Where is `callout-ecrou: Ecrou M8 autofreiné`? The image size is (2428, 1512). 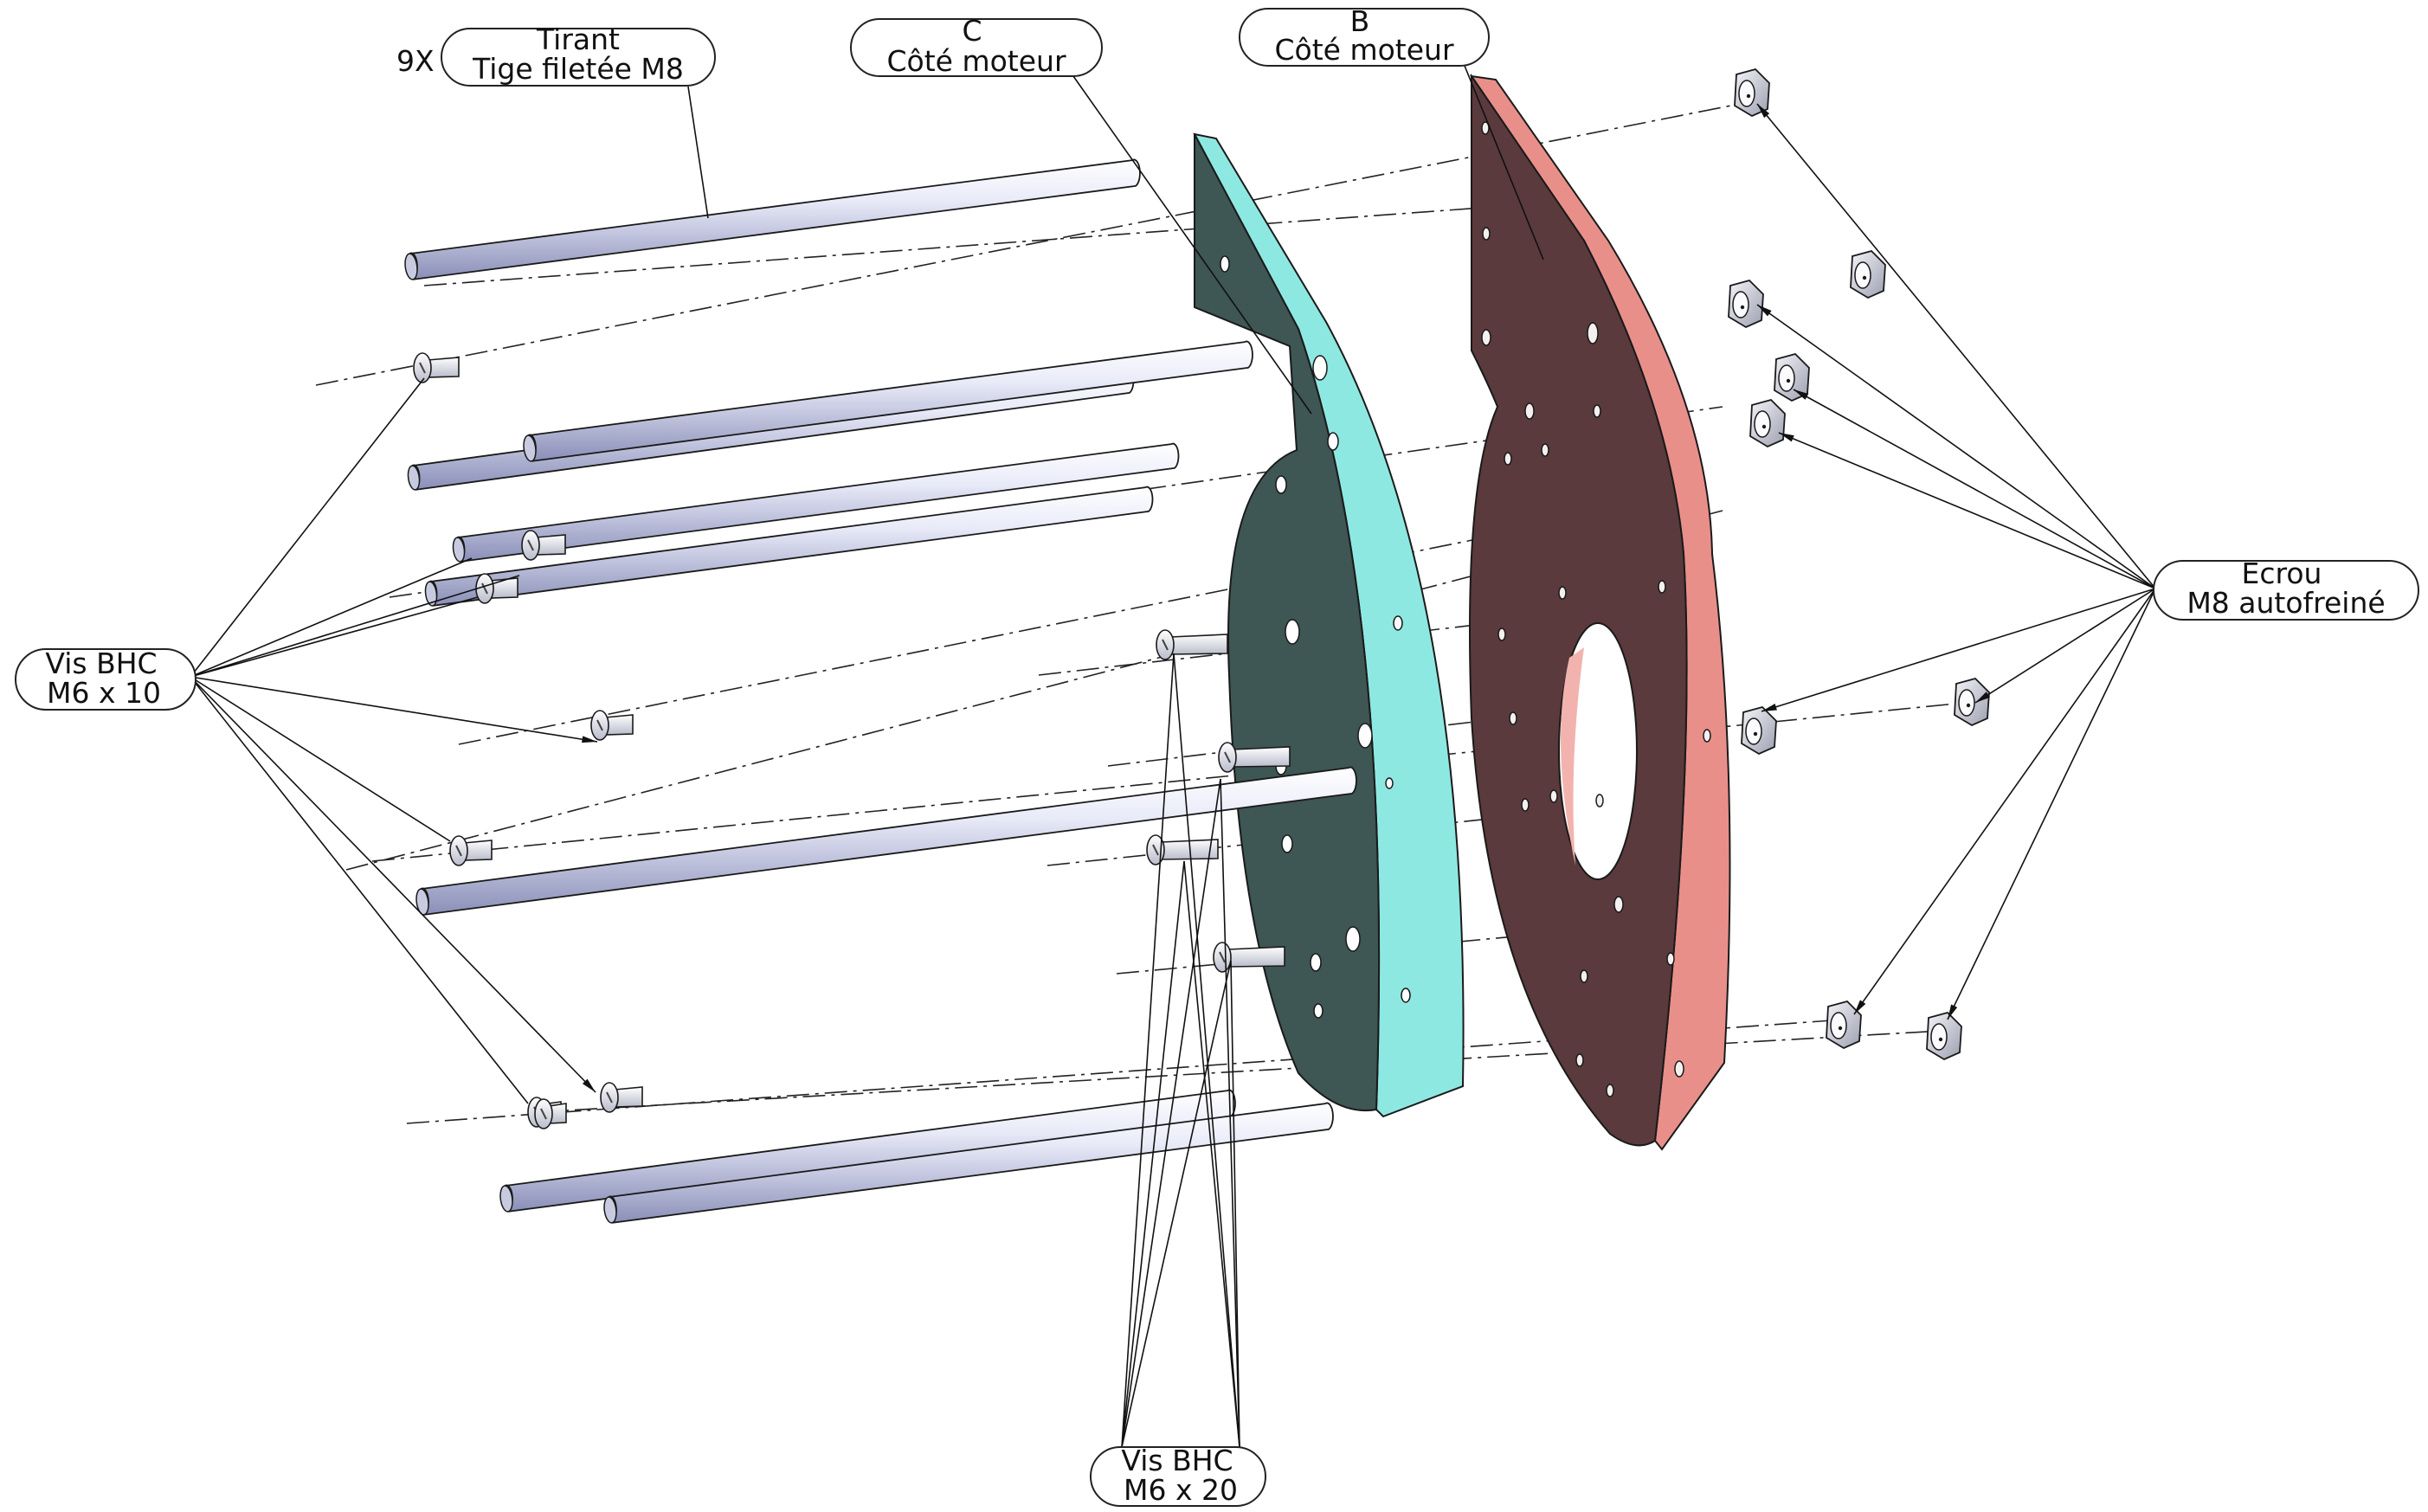 callout-ecrou: Ecrou M8 autofreiné is located at coordinates (2286, 589).